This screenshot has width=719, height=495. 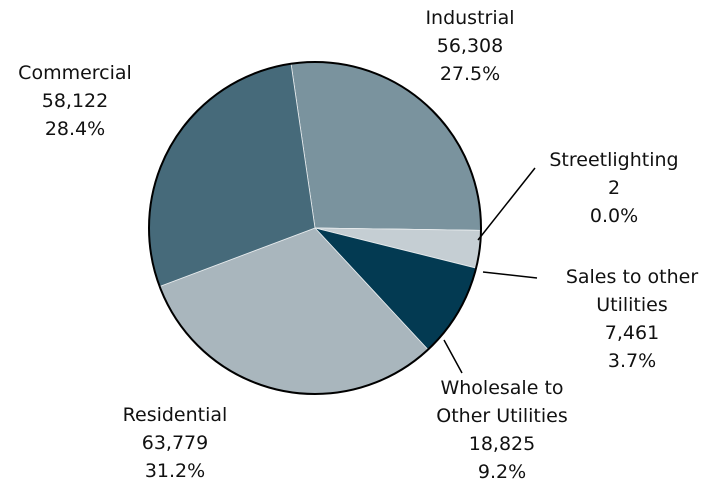 What do you see at coordinates (632, 319) in the screenshot?
I see `slice-label: Sales to other Utilities 7,461 3.7%` at bounding box center [632, 319].